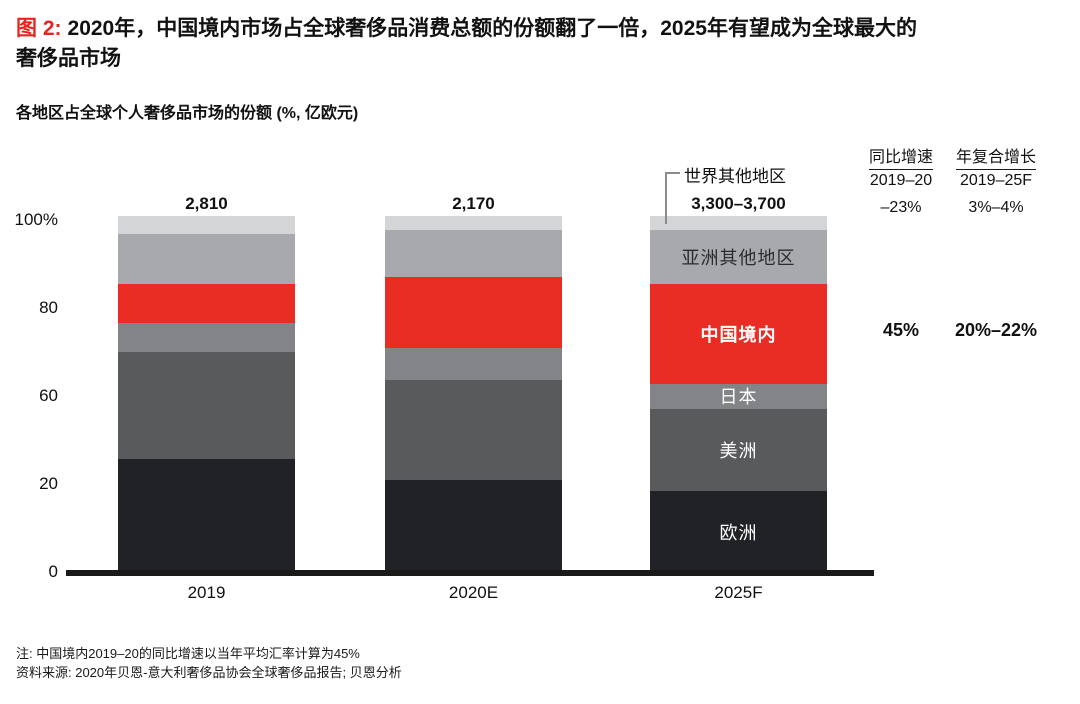 The width and height of the screenshot is (1080, 704). I want to click on y-tick-20: 20, so click(48, 483).